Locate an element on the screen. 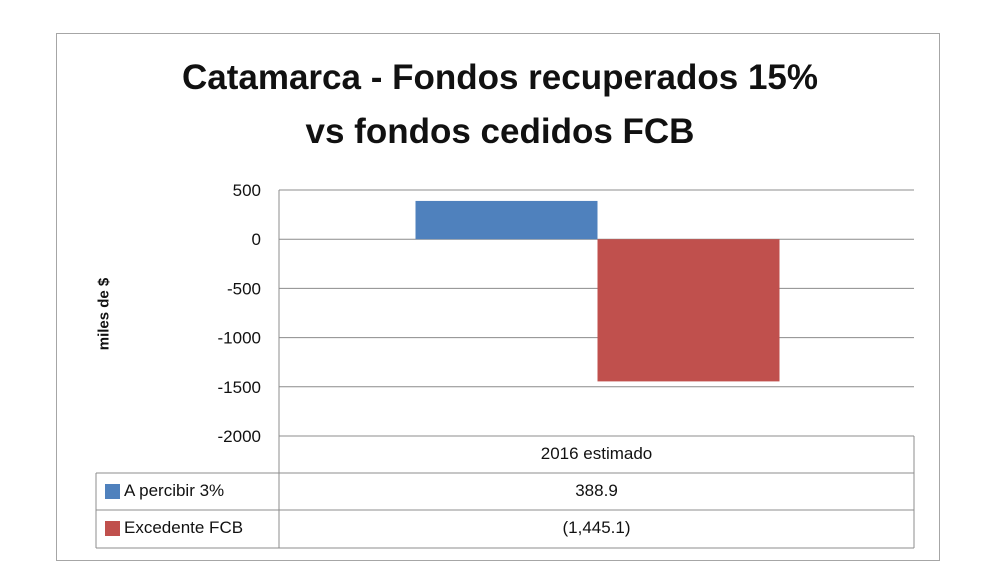 The image size is (1000, 585). y-tick-label: -1500 is located at coordinates (239, 387).